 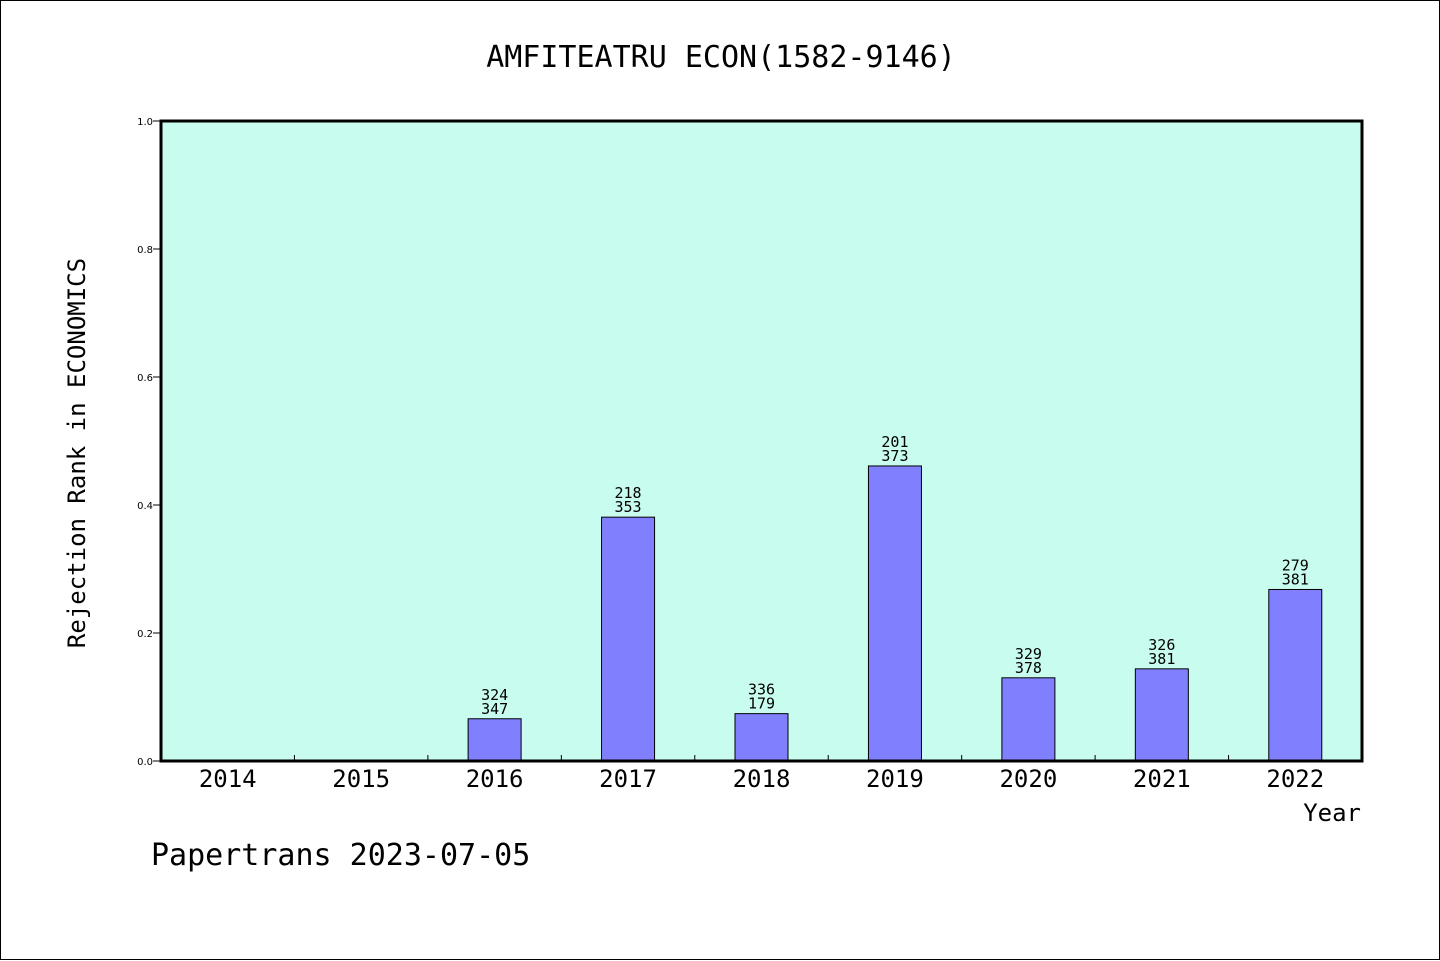 I want to click on bar-label-bottom: 179, so click(x=761, y=704).